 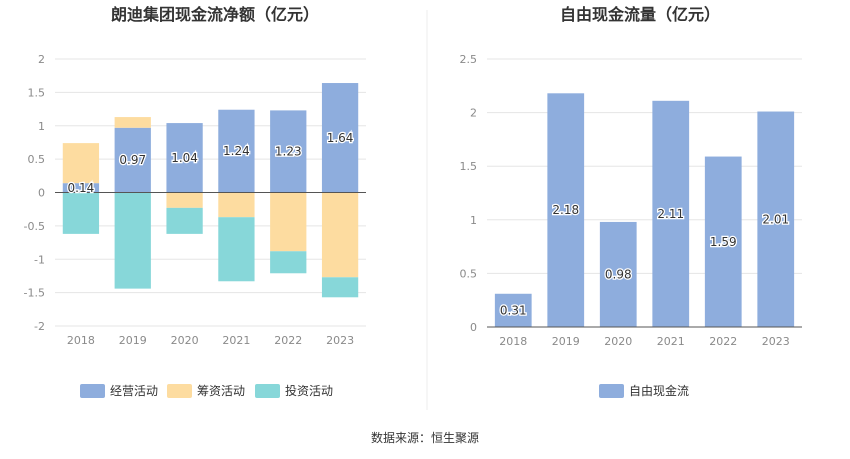 What do you see at coordinates (340, 287) in the screenshot?
I see `bar-investing-2023` at bounding box center [340, 287].